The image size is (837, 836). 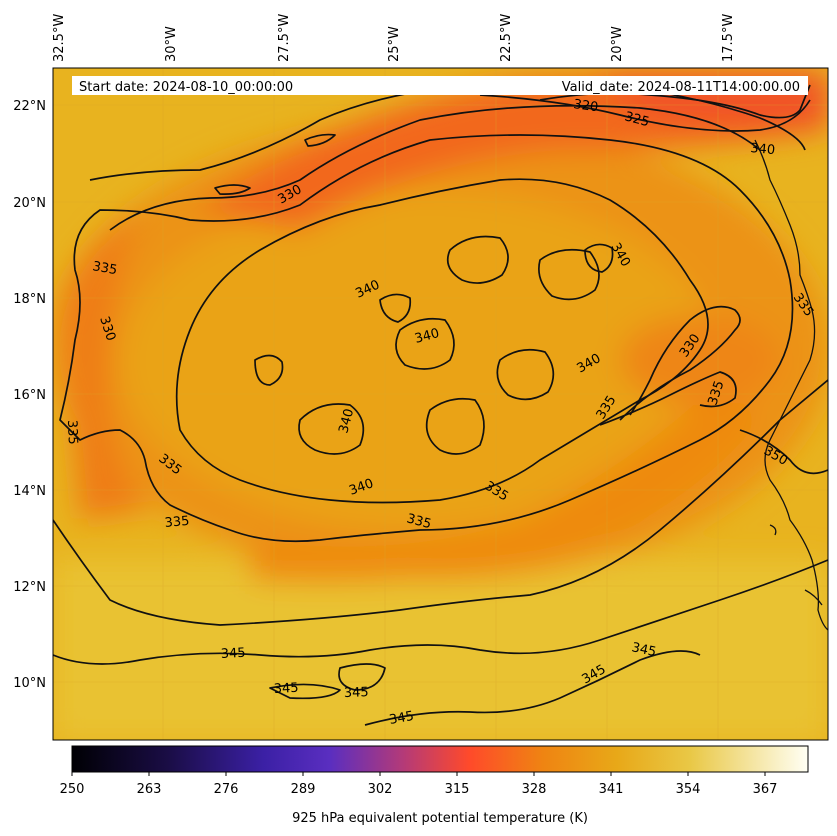 I want to click on colorbar-gradient, so click(x=440, y=759).